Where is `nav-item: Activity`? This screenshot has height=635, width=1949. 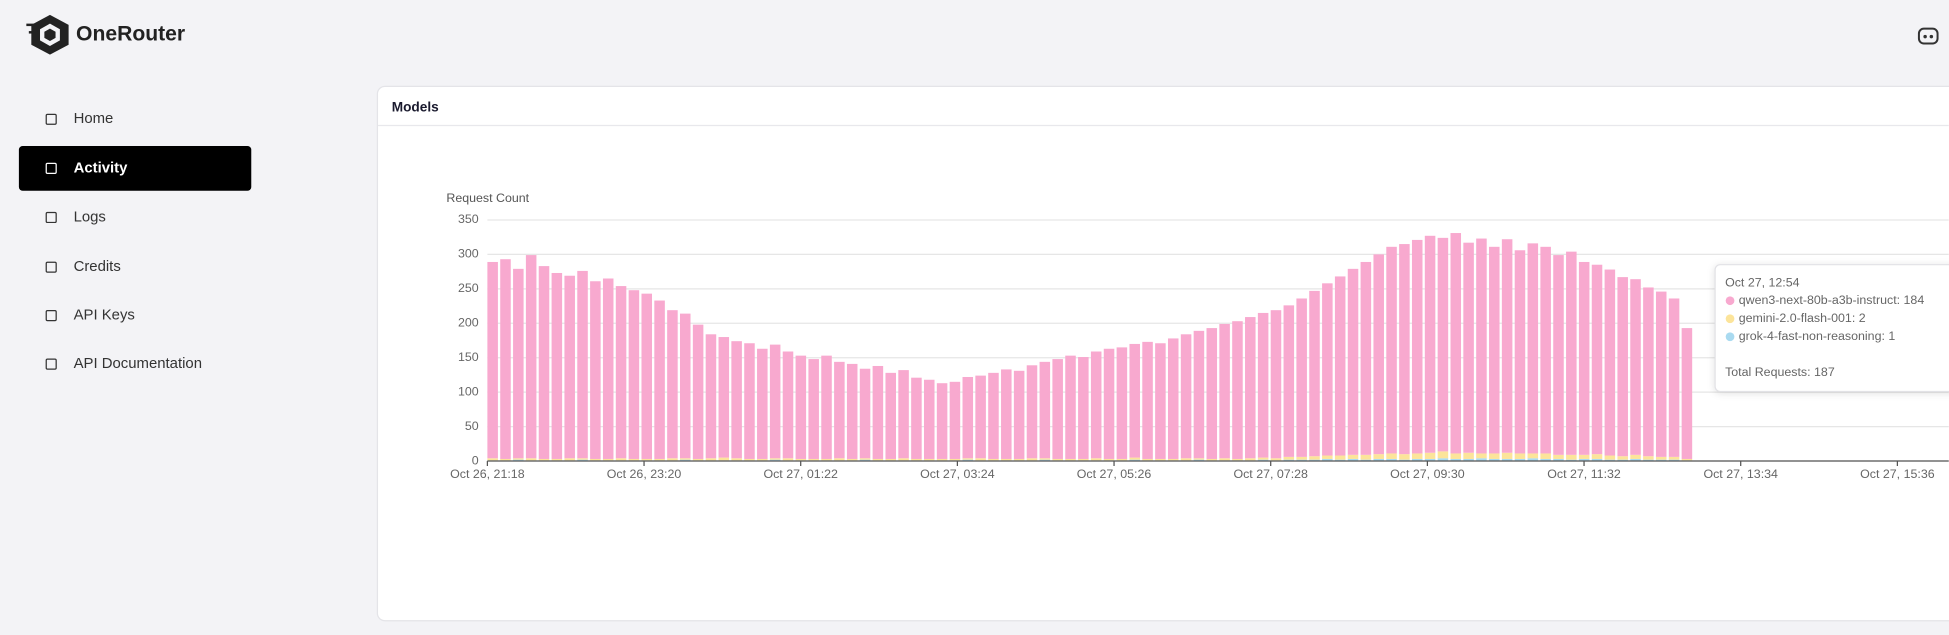 nav-item: Activity is located at coordinates (135, 168).